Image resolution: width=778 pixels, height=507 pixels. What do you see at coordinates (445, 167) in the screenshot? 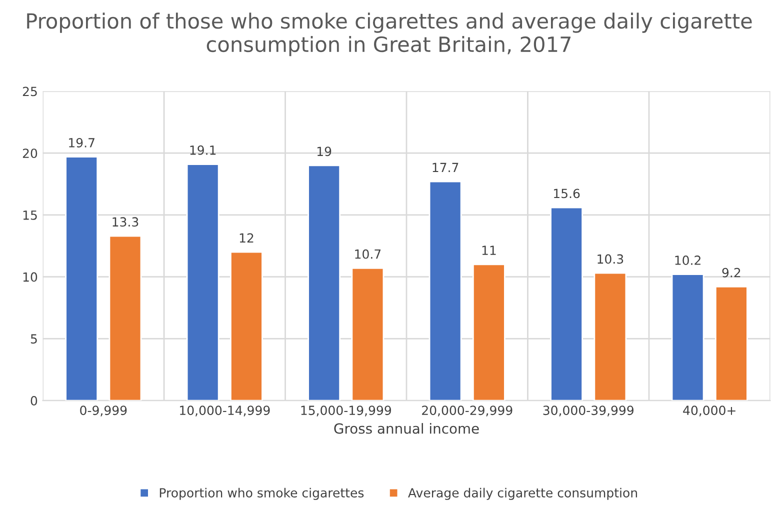
I see `data-label: 17.7` at bounding box center [445, 167].